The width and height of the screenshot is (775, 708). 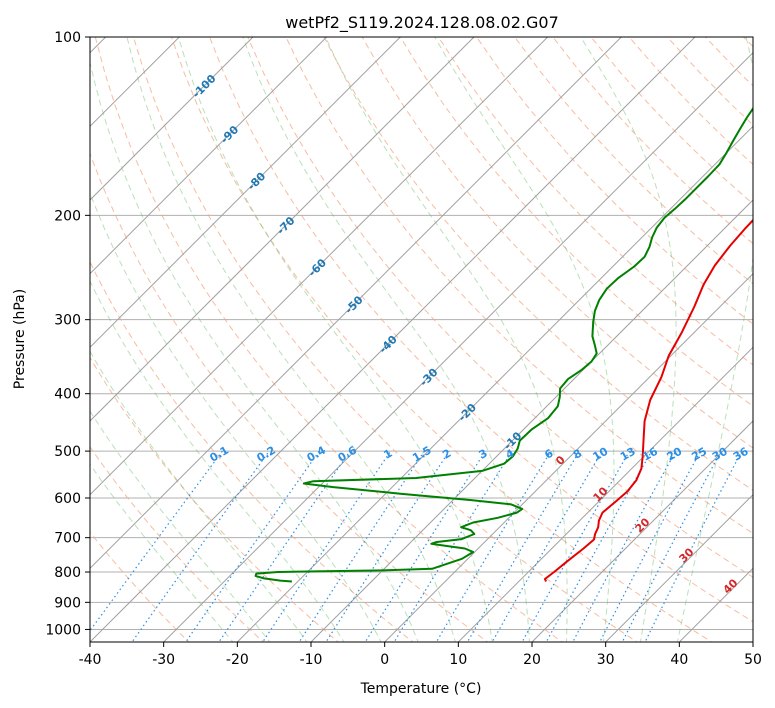 I want to click on x-tick-label: -30, so click(x=163, y=660).